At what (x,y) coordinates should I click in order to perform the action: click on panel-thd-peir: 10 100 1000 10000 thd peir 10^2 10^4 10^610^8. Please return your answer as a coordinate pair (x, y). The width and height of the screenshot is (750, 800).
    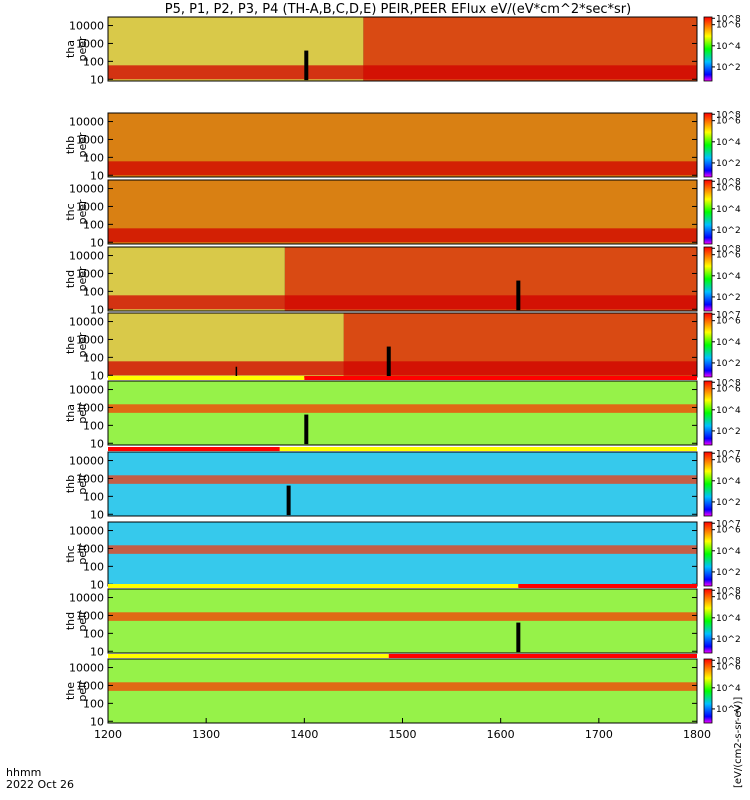
    Looking at the image, I should click on (402, 621).